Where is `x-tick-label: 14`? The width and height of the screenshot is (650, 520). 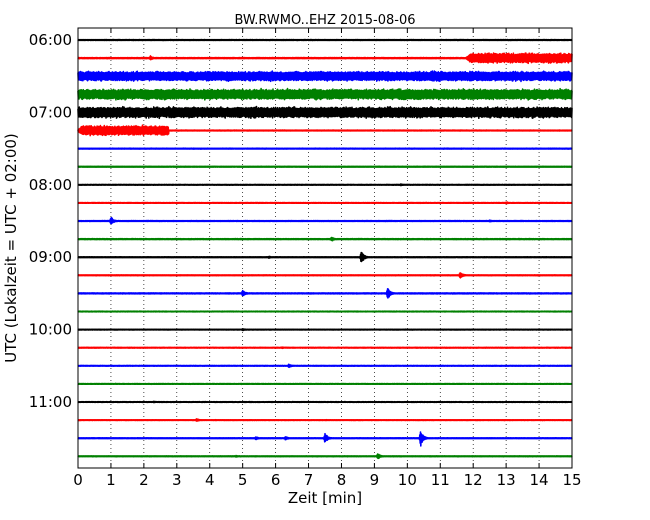 x-tick-label: 14 is located at coordinates (539, 480).